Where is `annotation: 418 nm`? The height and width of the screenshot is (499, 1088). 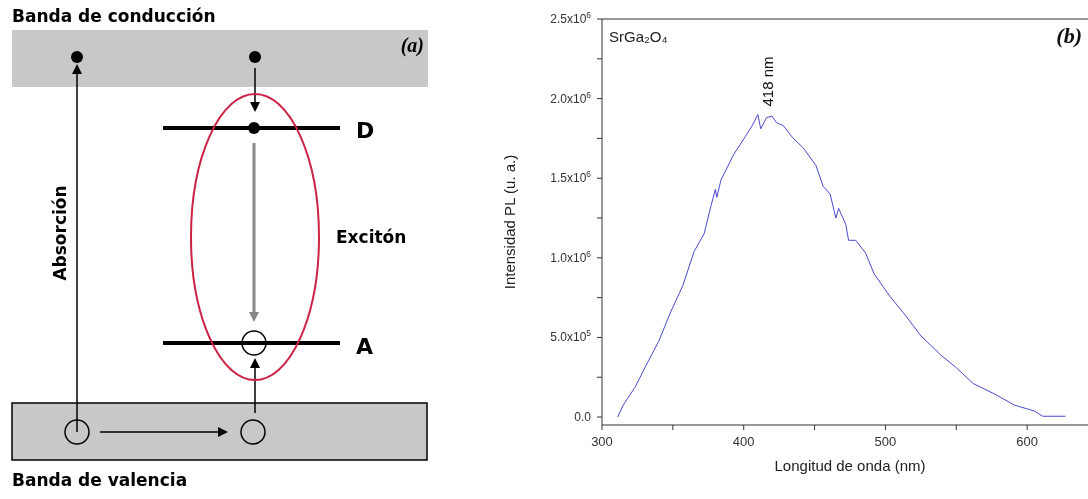 annotation: 418 nm is located at coordinates (768, 81).